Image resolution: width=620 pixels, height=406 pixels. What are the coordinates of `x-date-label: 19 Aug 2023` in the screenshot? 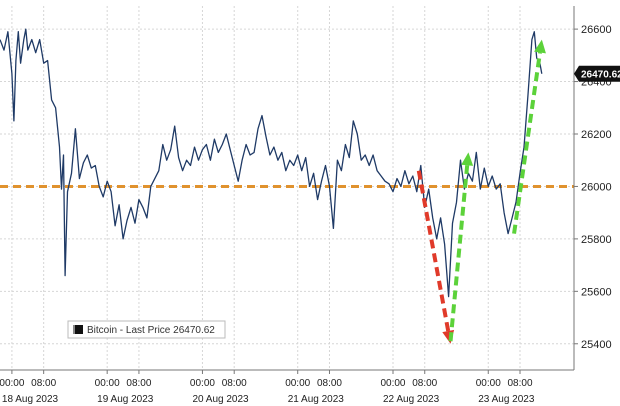 It's located at (125, 399).